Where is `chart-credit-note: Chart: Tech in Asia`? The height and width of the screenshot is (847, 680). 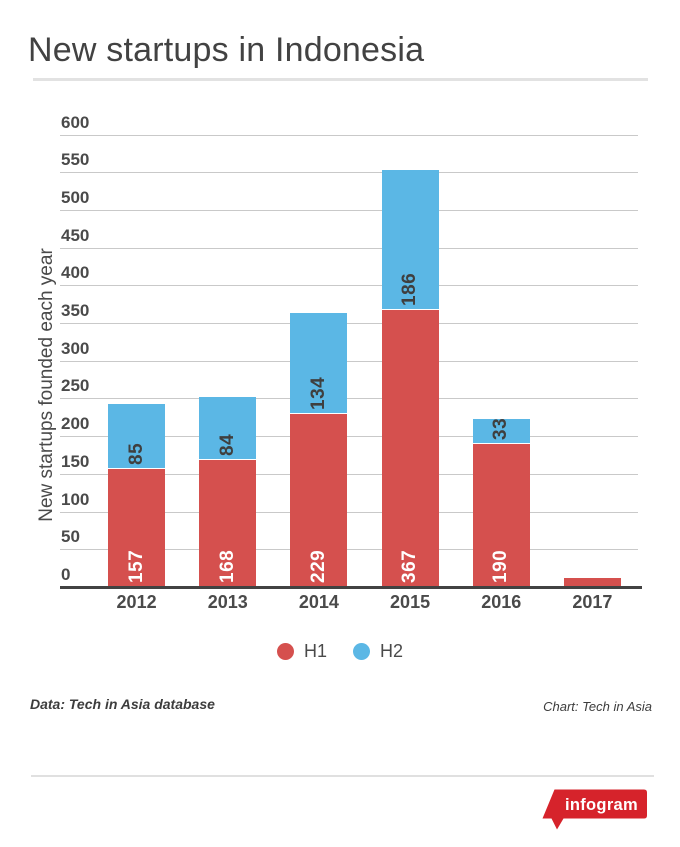 chart-credit-note: Chart: Tech in Asia is located at coordinates (597, 706).